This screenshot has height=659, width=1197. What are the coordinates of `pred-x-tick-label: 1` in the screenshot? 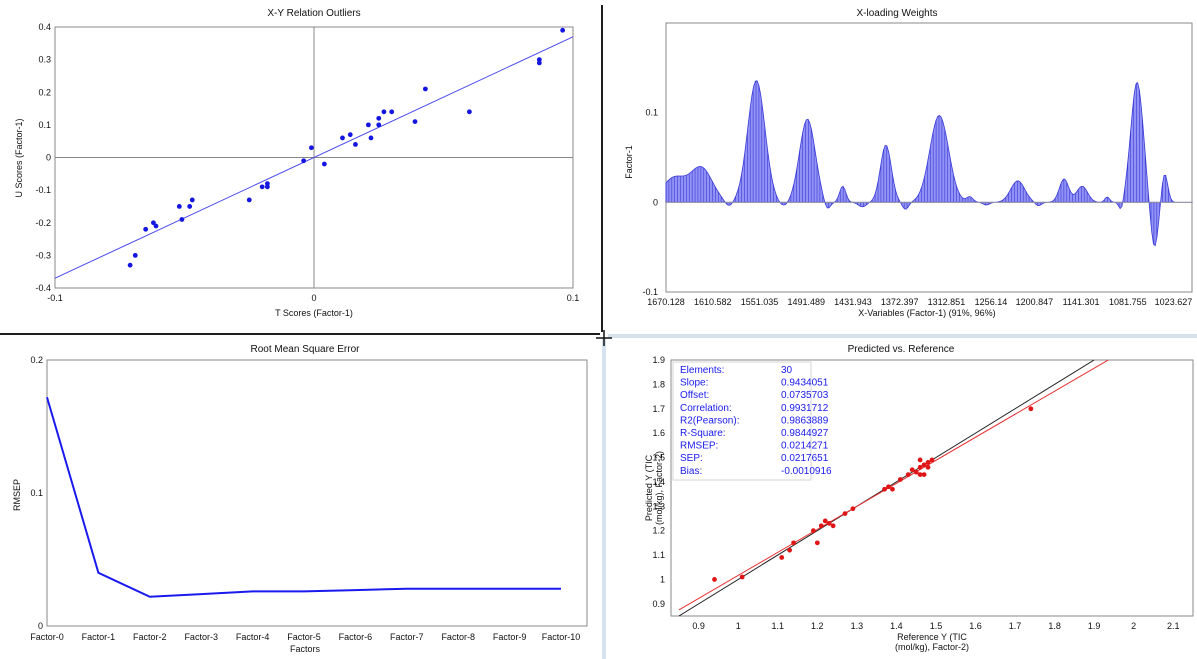 It's located at (738, 626).